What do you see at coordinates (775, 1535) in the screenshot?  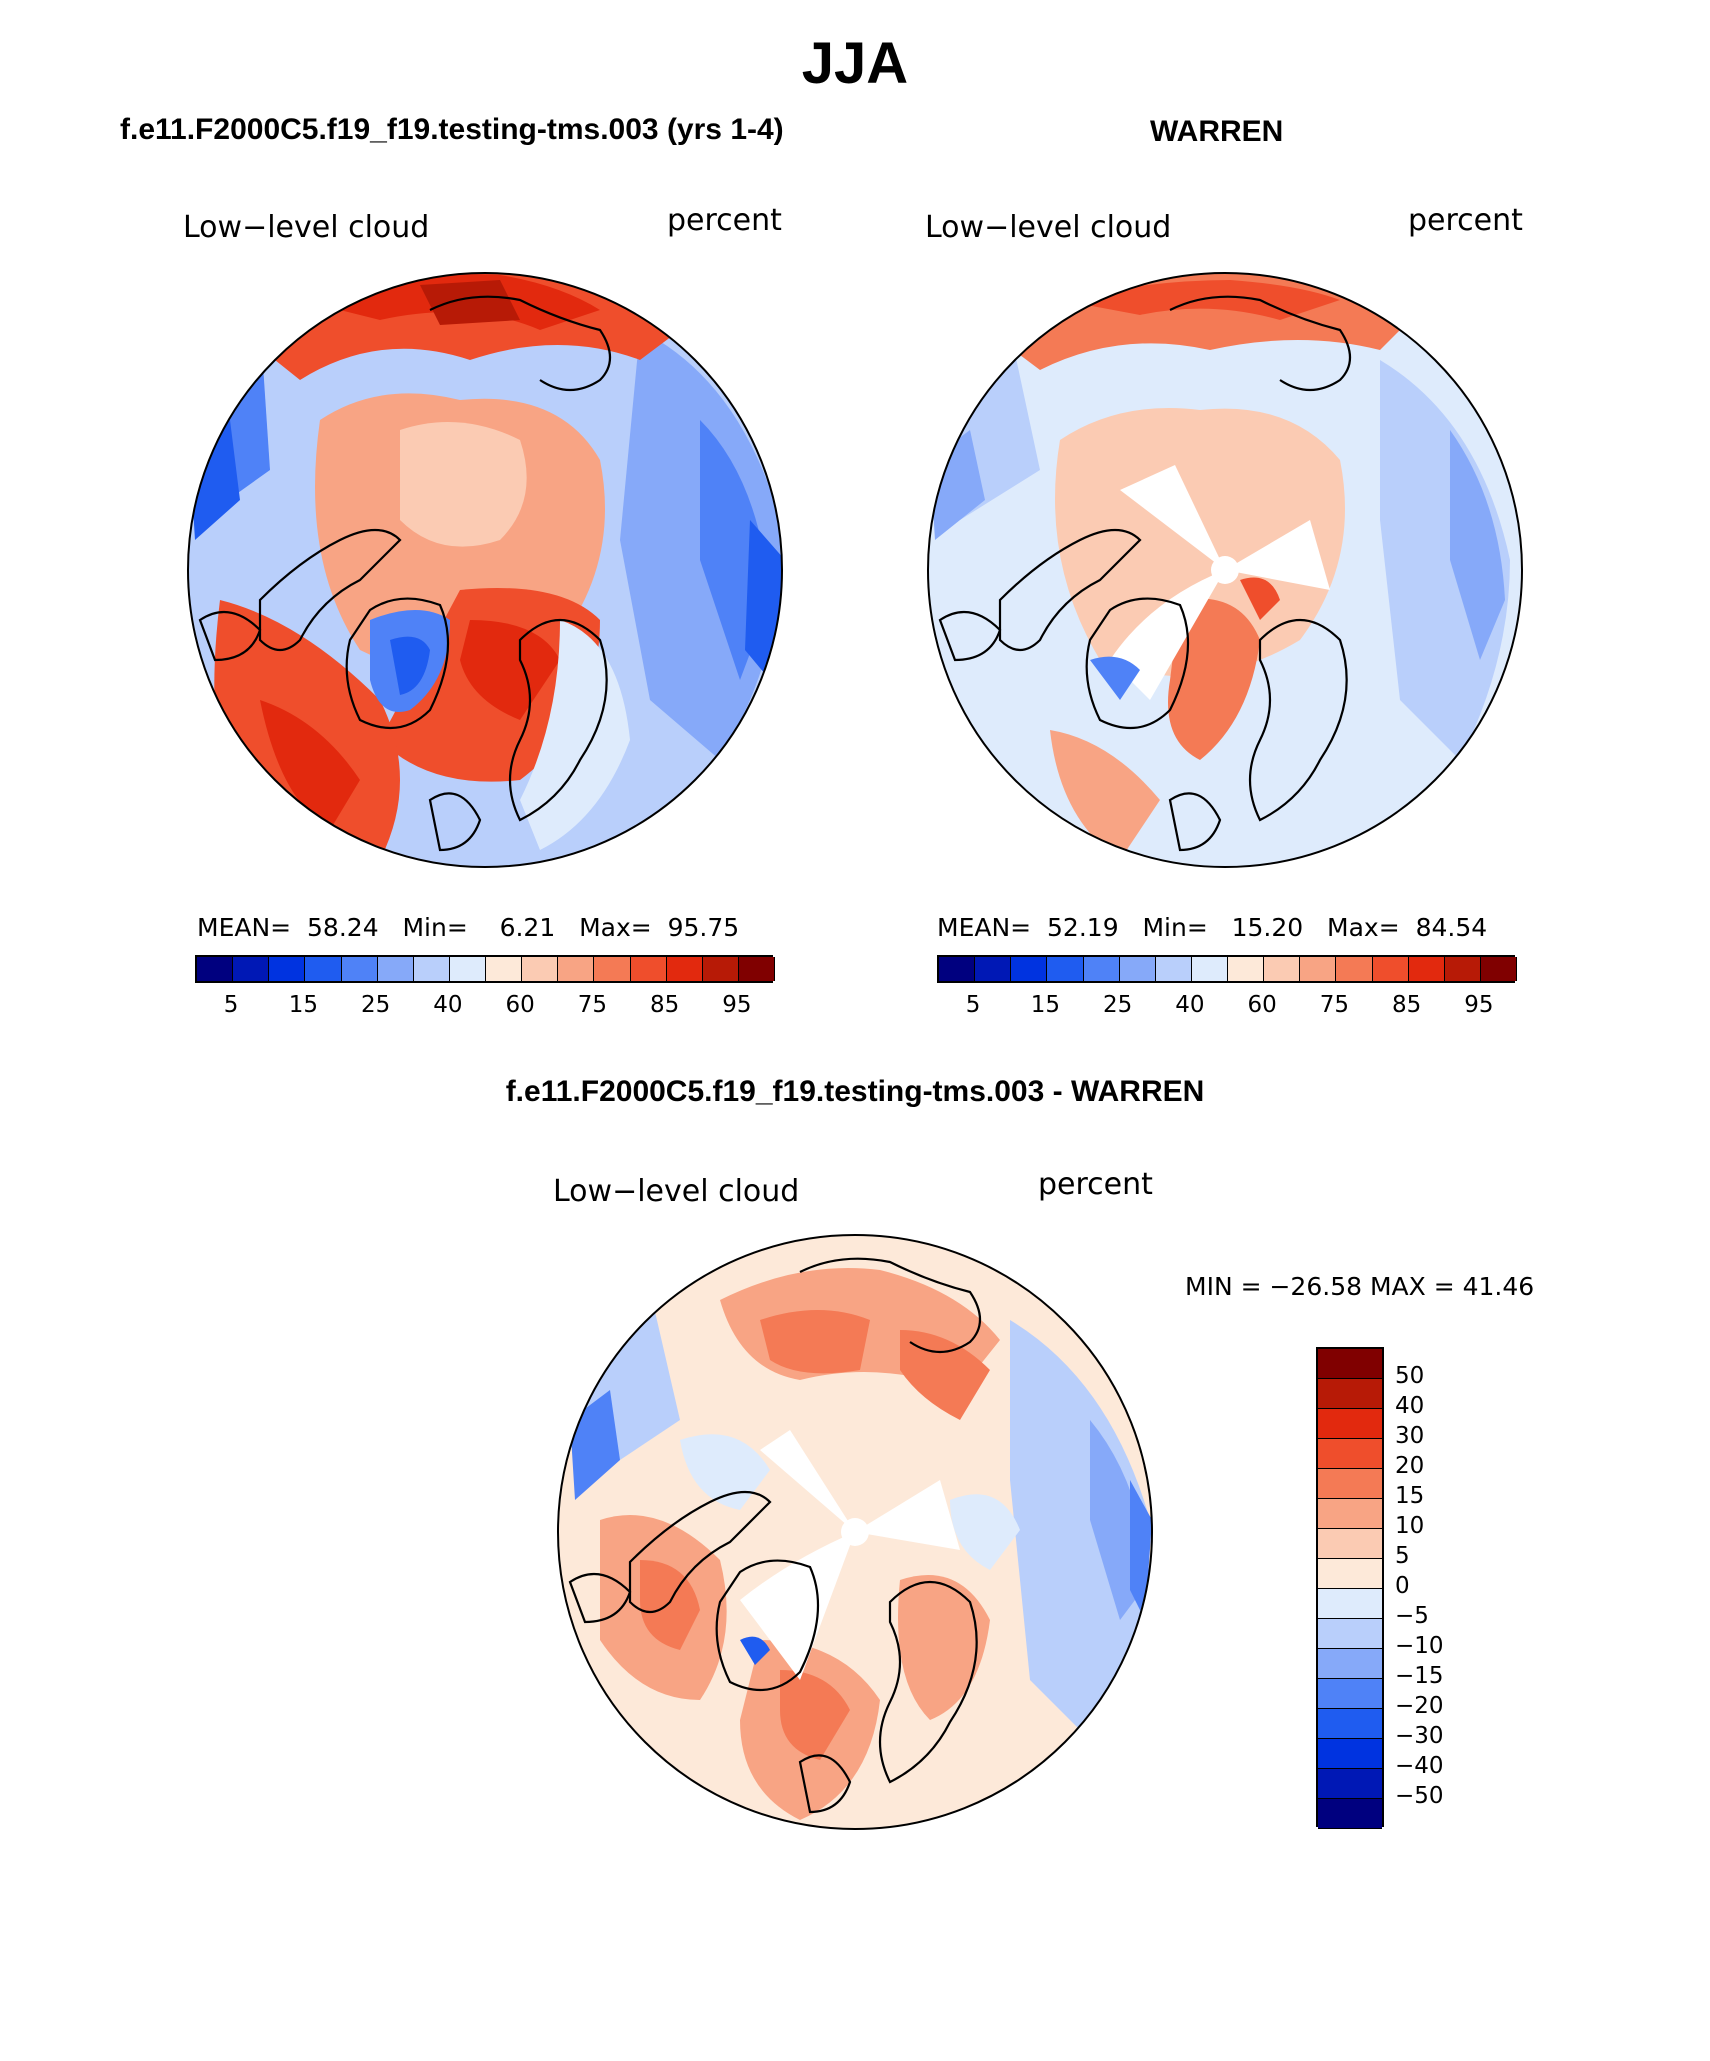 I see `diff-coastlines` at bounding box center [775, 1535].